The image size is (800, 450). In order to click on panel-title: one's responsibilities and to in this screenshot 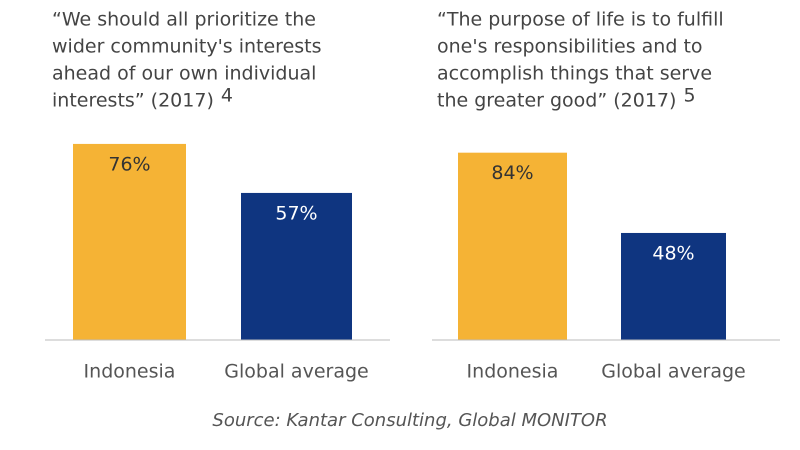, I will do `click(570, 47)`.